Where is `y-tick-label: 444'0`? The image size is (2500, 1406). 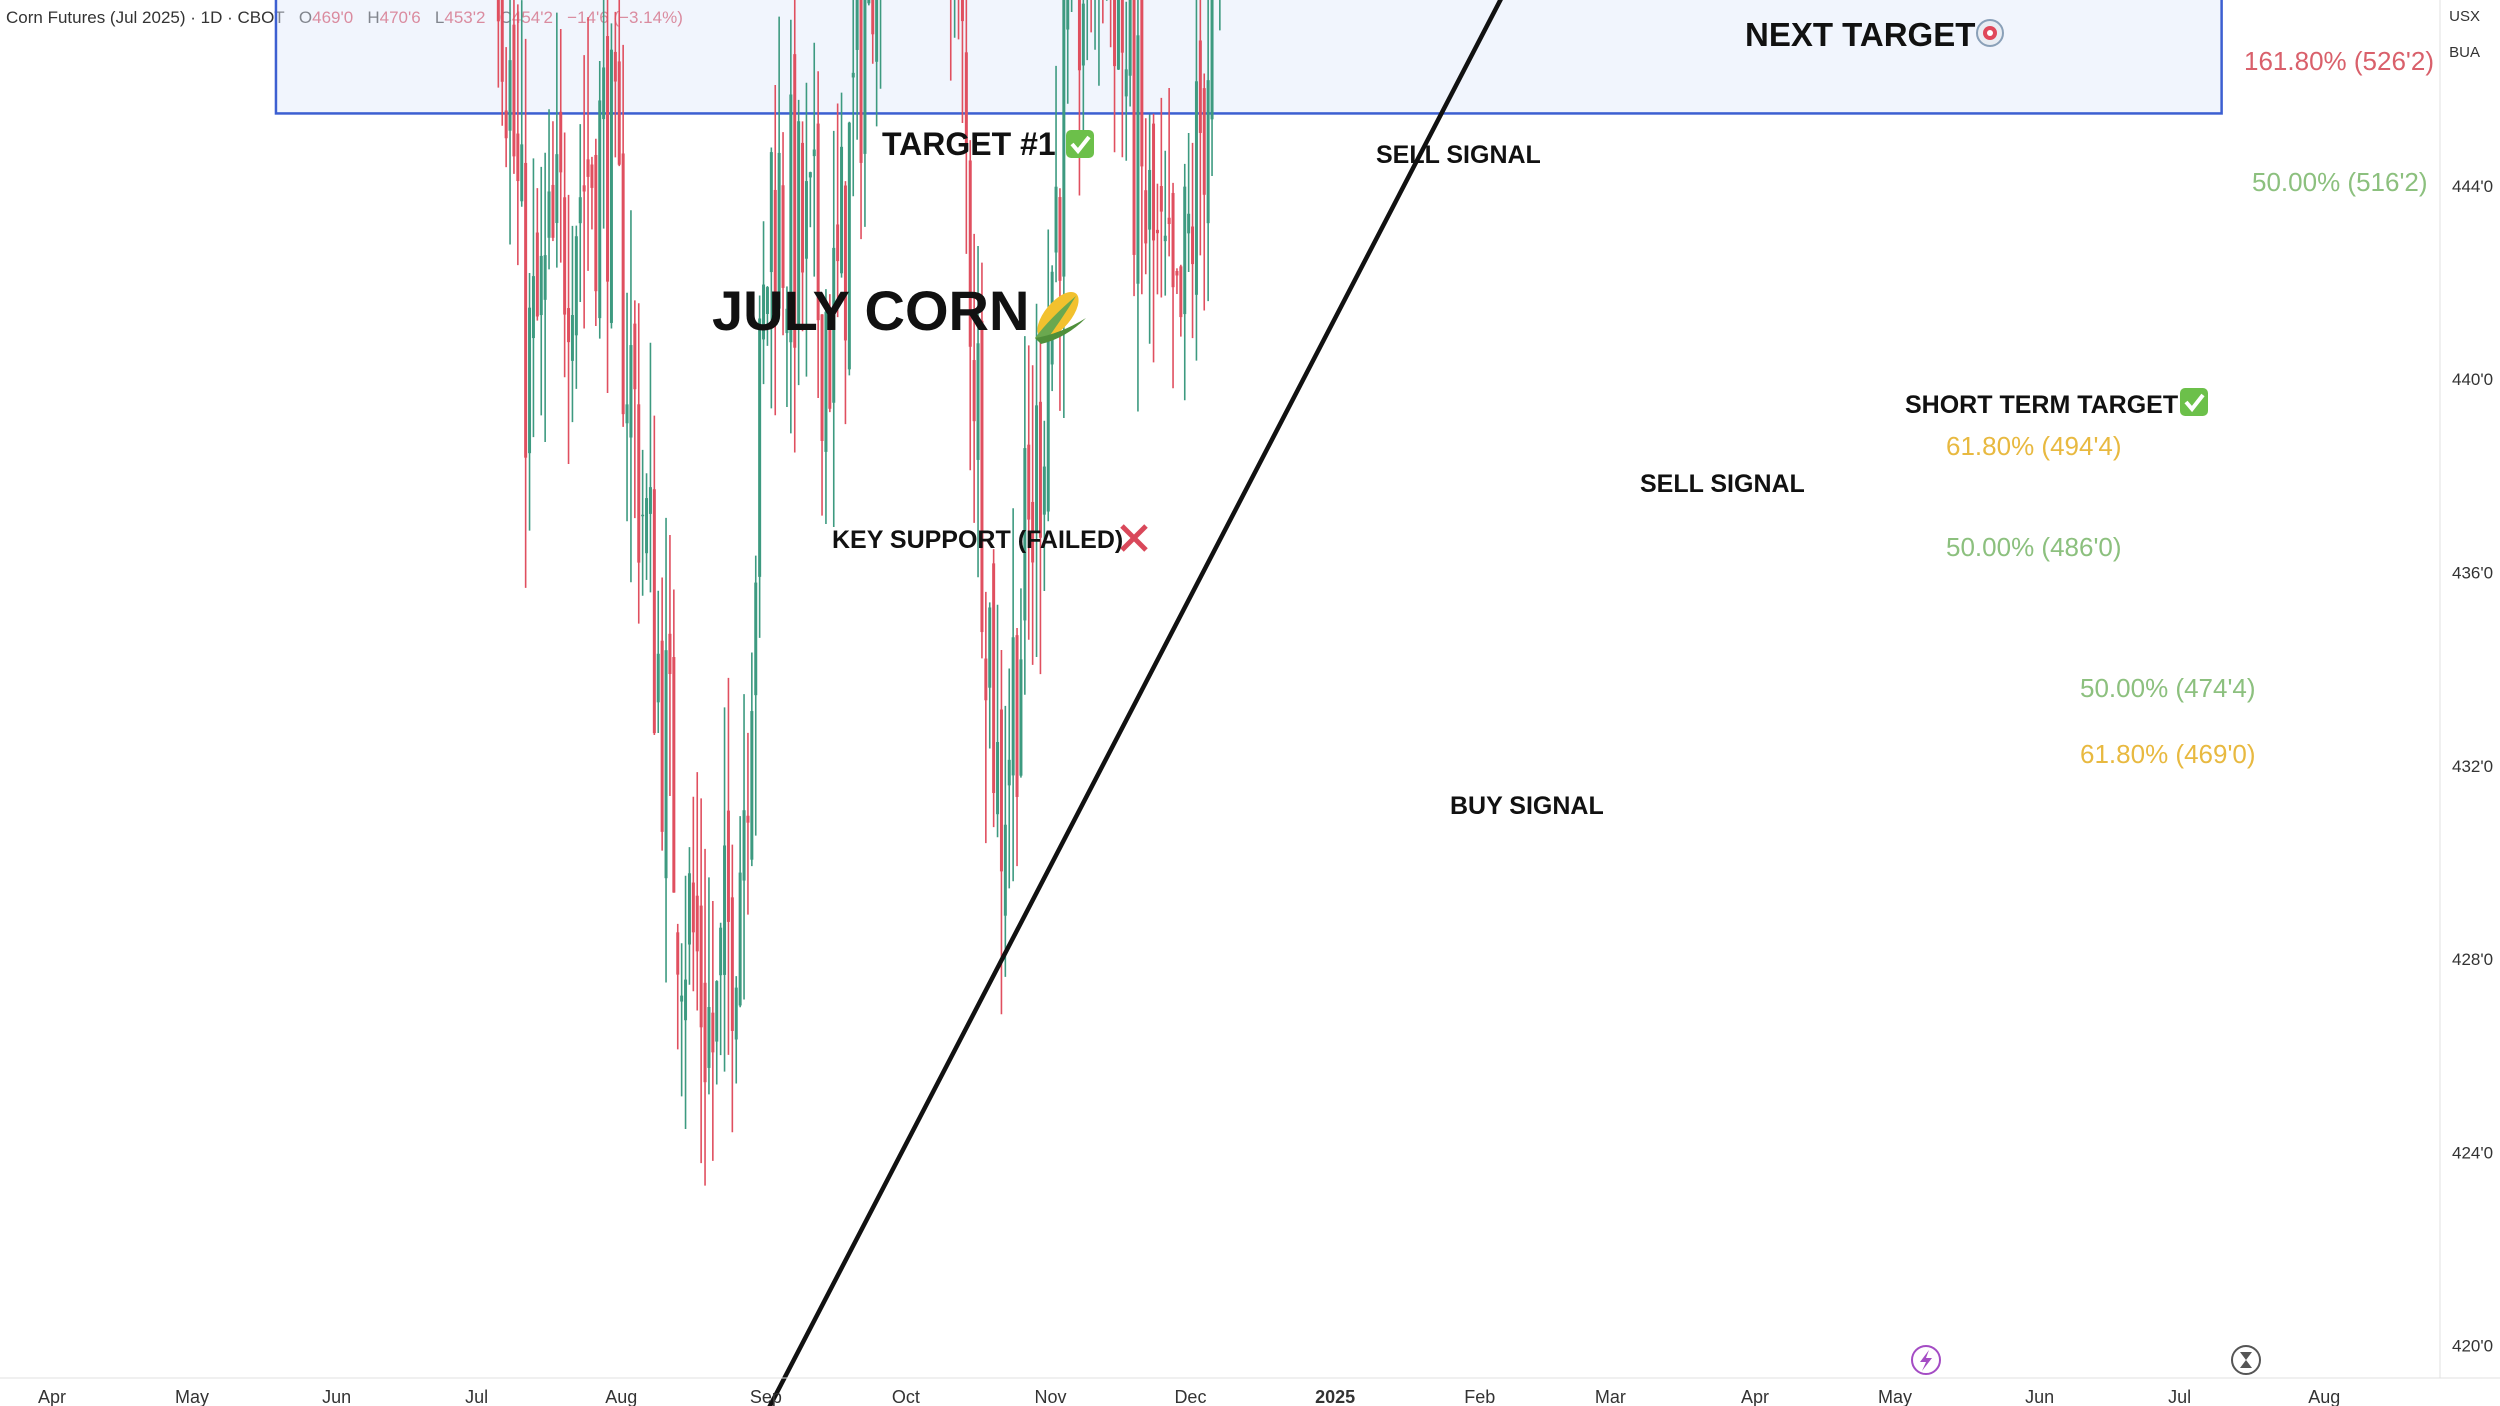 y-tick-label: 444'0 is located at coordinates (2472, 186).